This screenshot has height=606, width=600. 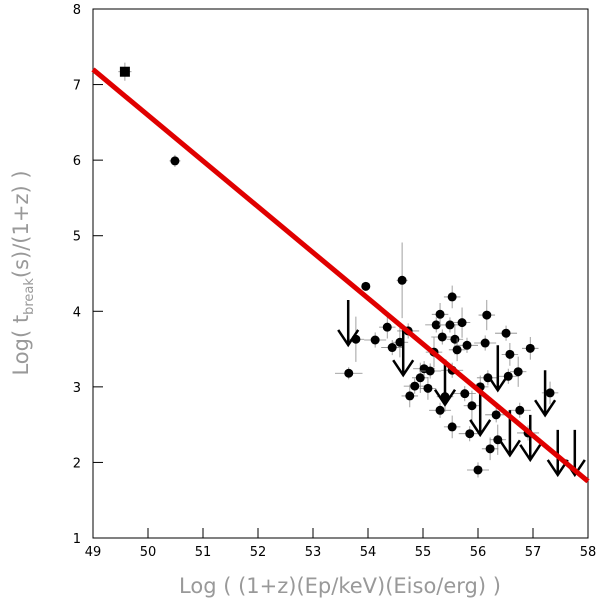 I want to click on y-axis-label: Log( tbreak(s)/(1+z) ), so click(x=23, y=272).